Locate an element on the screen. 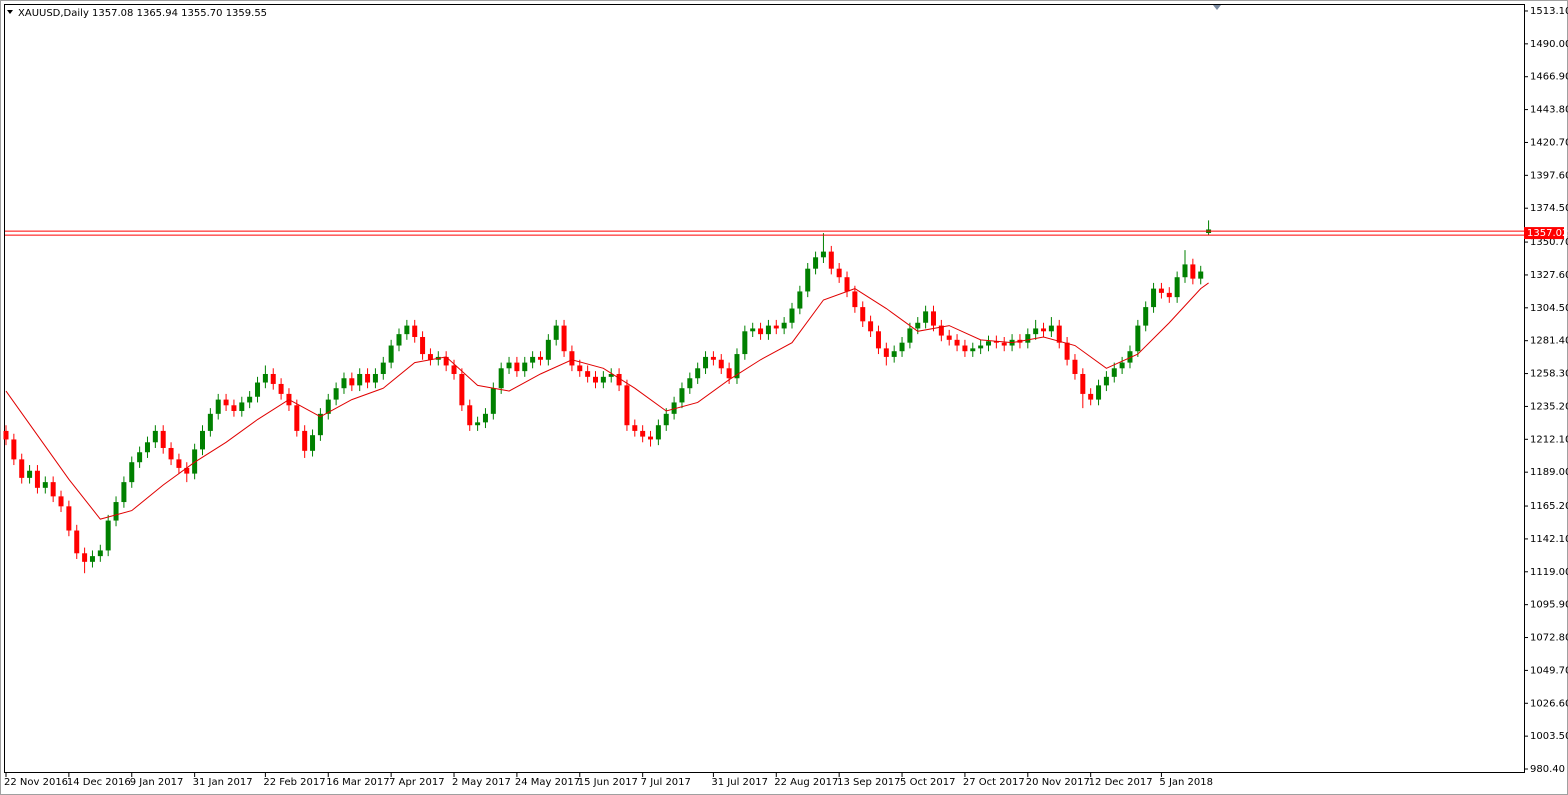 This screenshot has height=795, width=1568. x-tick-label: 22 Feb 2017 is located at coordinates (294, 782).